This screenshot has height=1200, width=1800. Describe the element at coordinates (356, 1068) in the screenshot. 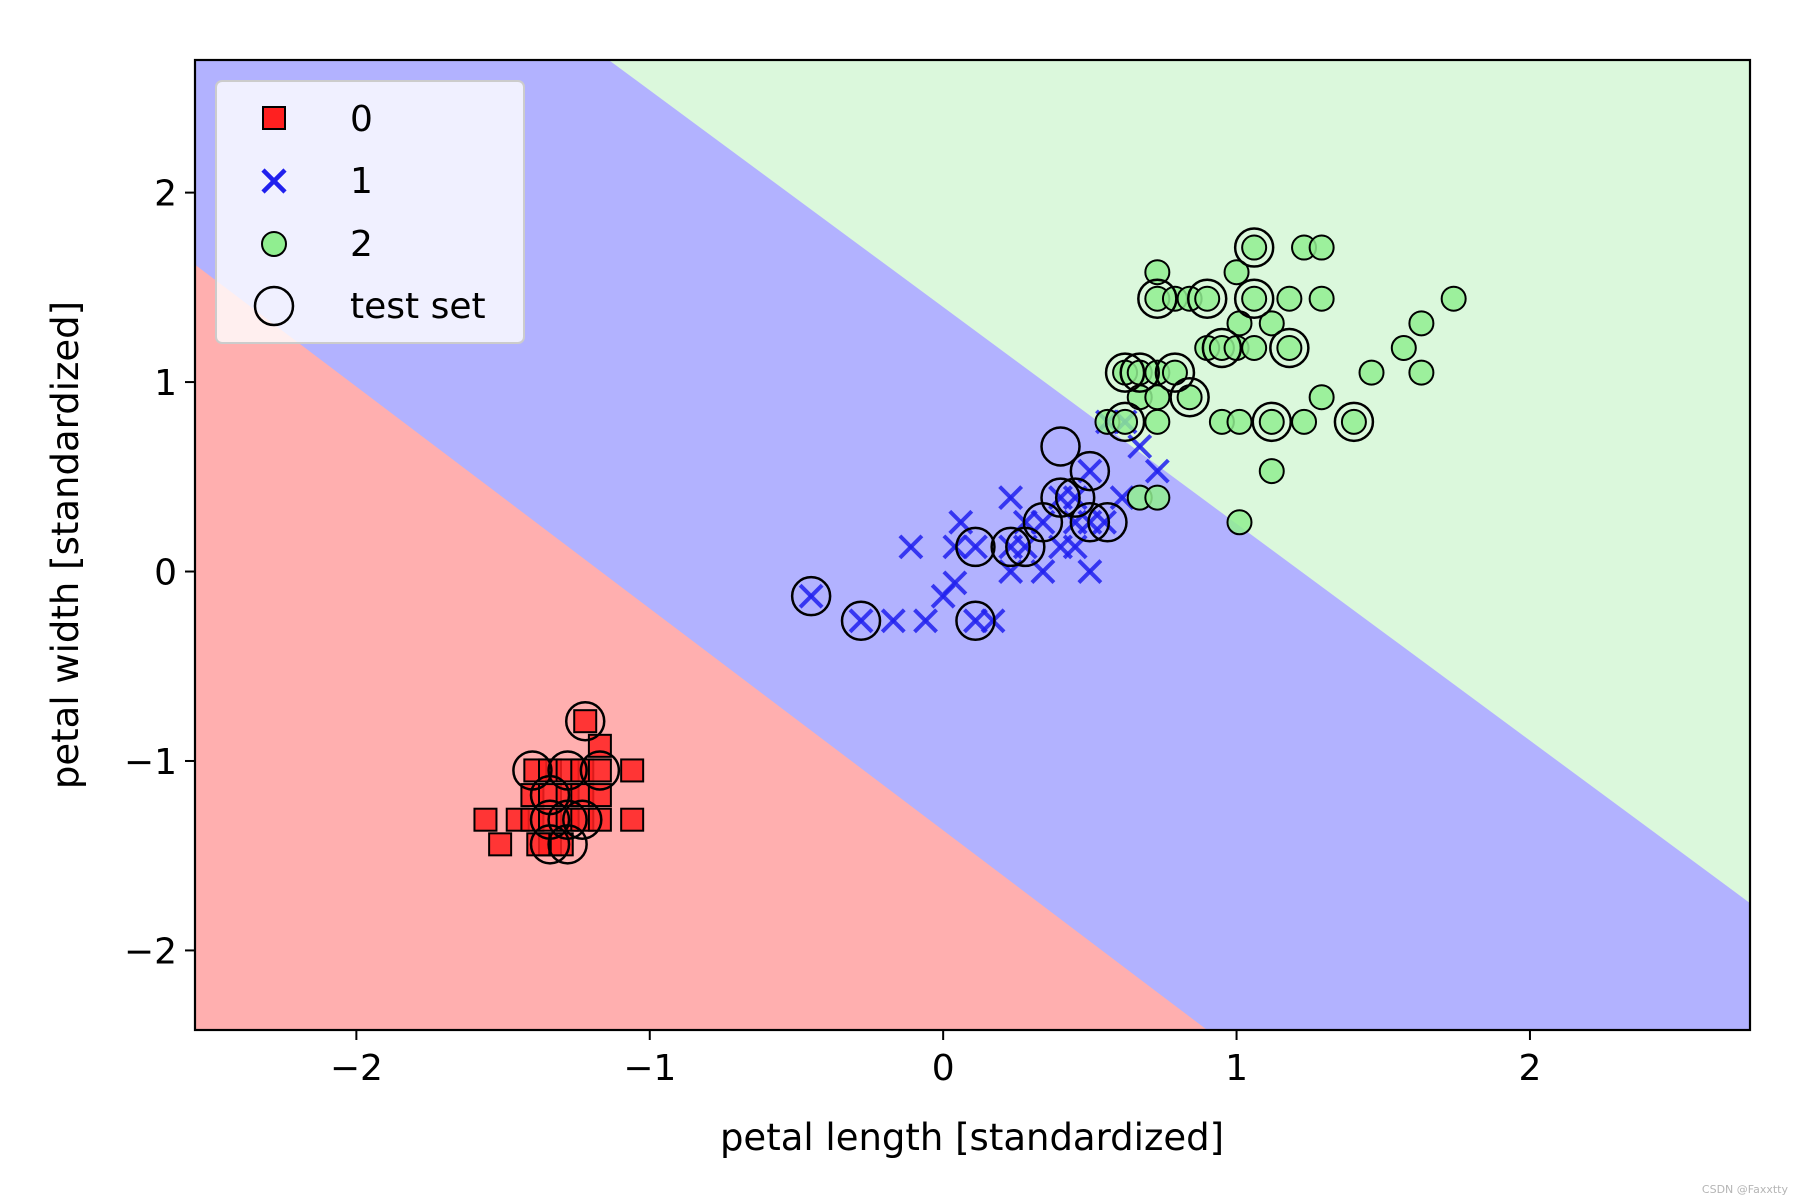

I see `x-tick-label: −2` at that location.